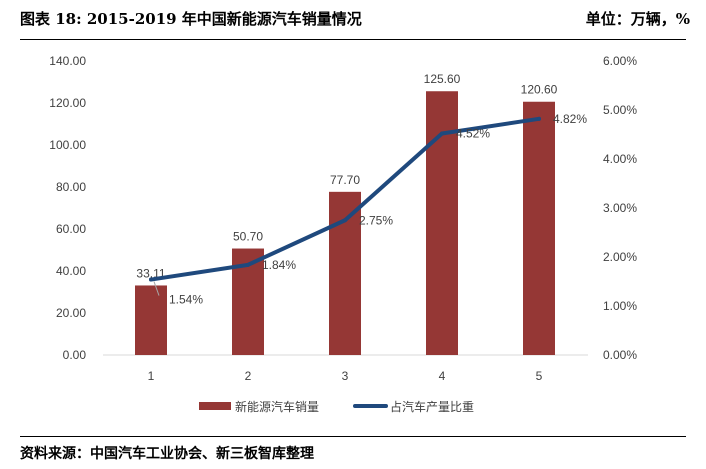  I want to click on bar-data-label: 50.70, so click(248, 237).